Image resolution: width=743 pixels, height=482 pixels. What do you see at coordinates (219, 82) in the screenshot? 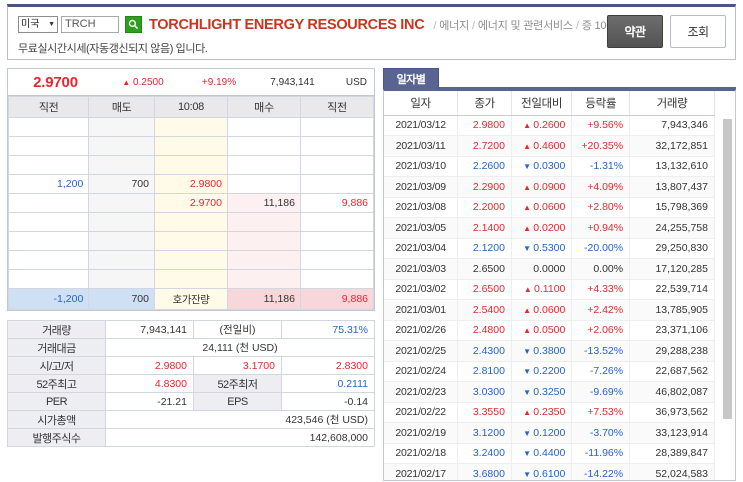
I see `price-change-rate: +9.19%` at bounding box center [219, 82].